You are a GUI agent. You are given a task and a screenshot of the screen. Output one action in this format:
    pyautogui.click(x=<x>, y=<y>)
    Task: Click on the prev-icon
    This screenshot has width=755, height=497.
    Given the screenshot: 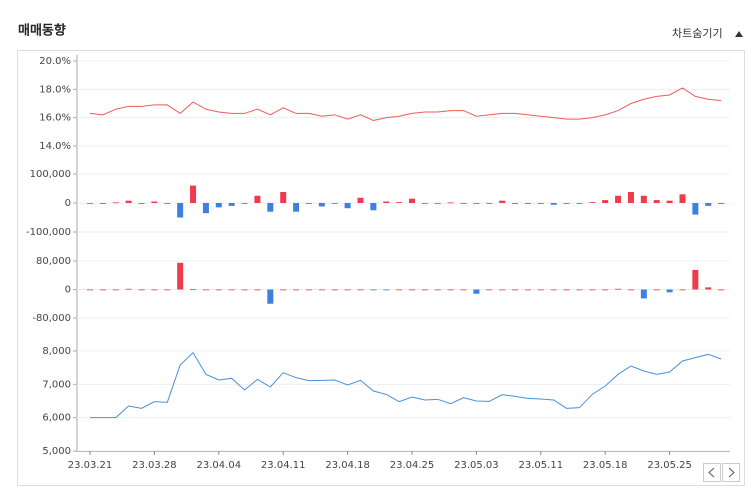 What is the action you would take?
    pyautogui.click(x=711, y=472)
    